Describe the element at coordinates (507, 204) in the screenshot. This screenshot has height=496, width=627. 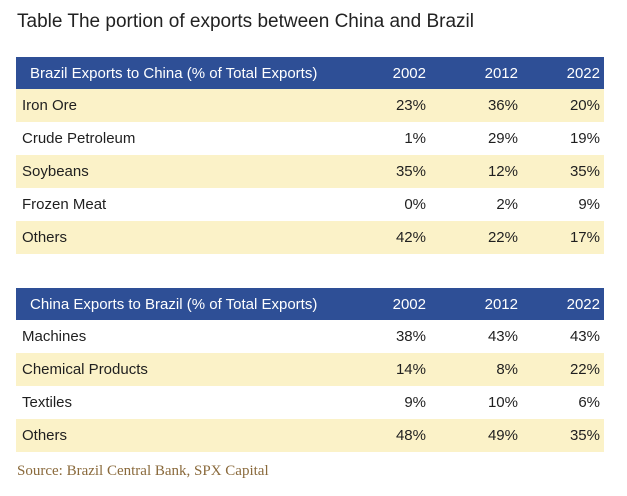
I see `cell-value: 2%` at that location.